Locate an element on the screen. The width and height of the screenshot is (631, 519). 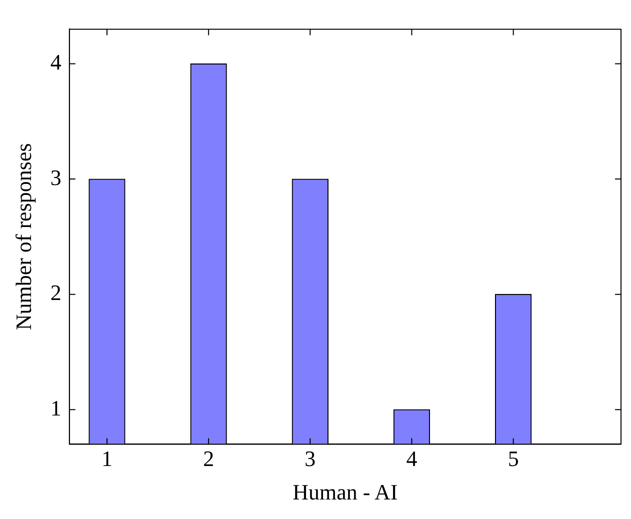
y-tick-label: 2 is located at coordinates (56, 293).